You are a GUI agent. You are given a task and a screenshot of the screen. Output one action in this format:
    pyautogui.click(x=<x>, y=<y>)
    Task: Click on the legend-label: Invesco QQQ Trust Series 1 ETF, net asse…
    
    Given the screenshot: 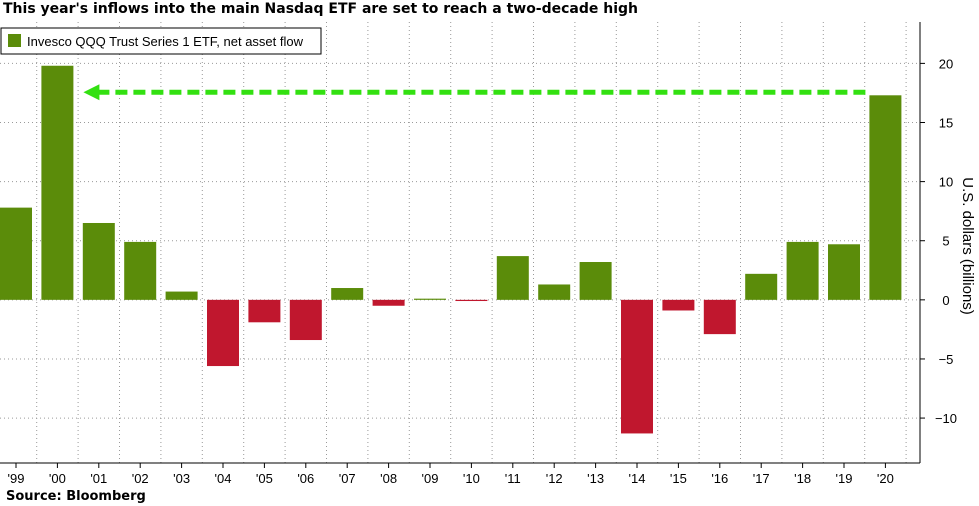 What is the action you would take?
    pyautogui.click(x=165, y=41)
    